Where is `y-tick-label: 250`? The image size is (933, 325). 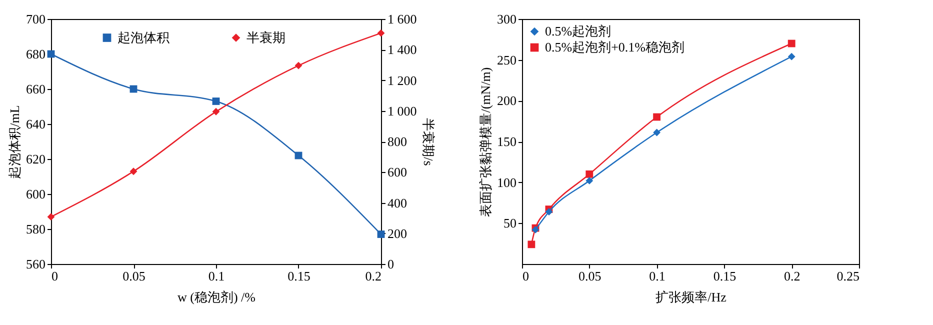
y-tick-label: 250 is located at coordinates (506, 60).